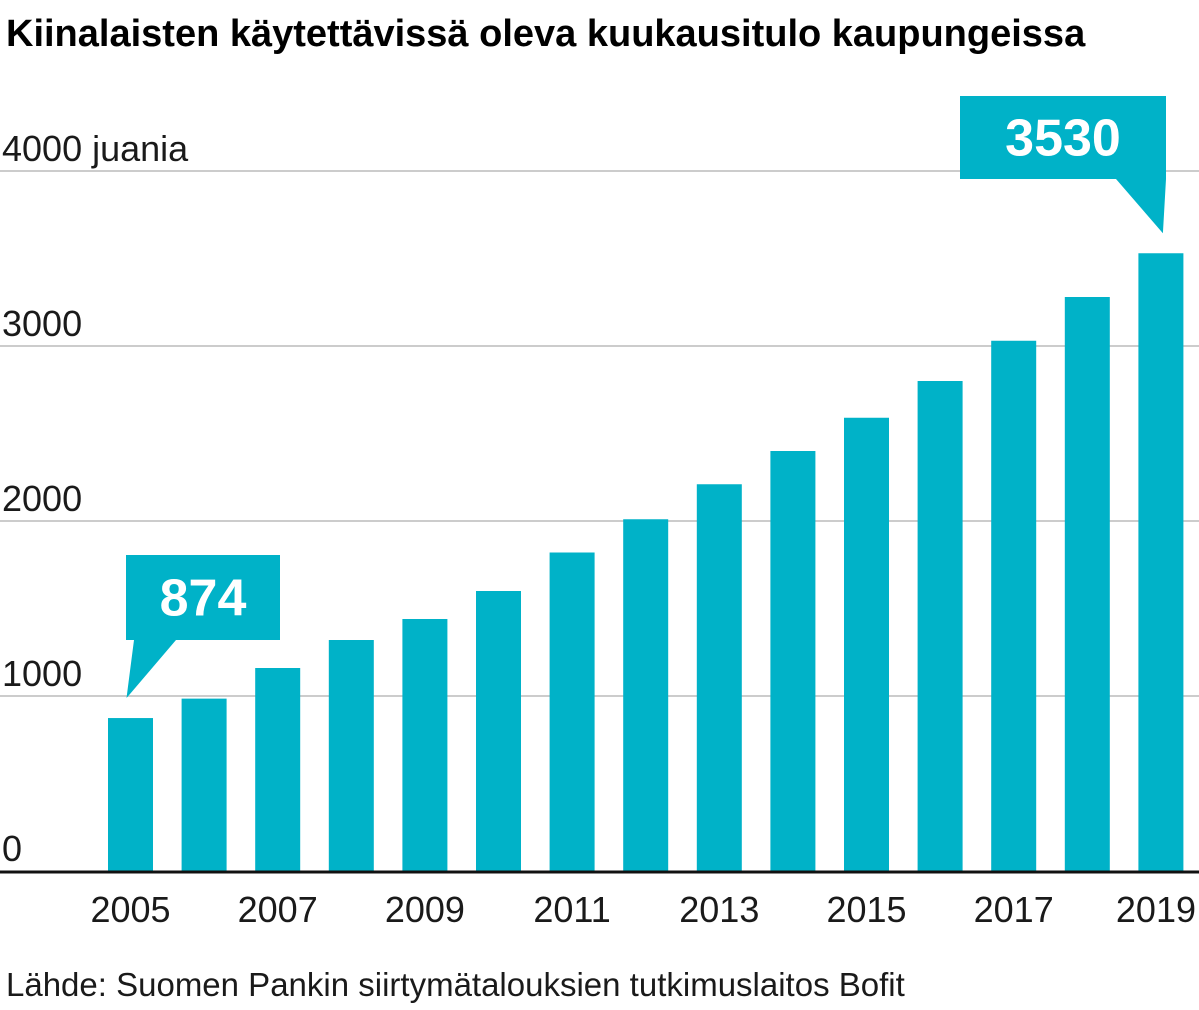 This screenshot has height=1010, width=1199. What do you see at coordinates (351, 755) in the screenshot?
I see `bar-2008` at bounding box center [351, 755].